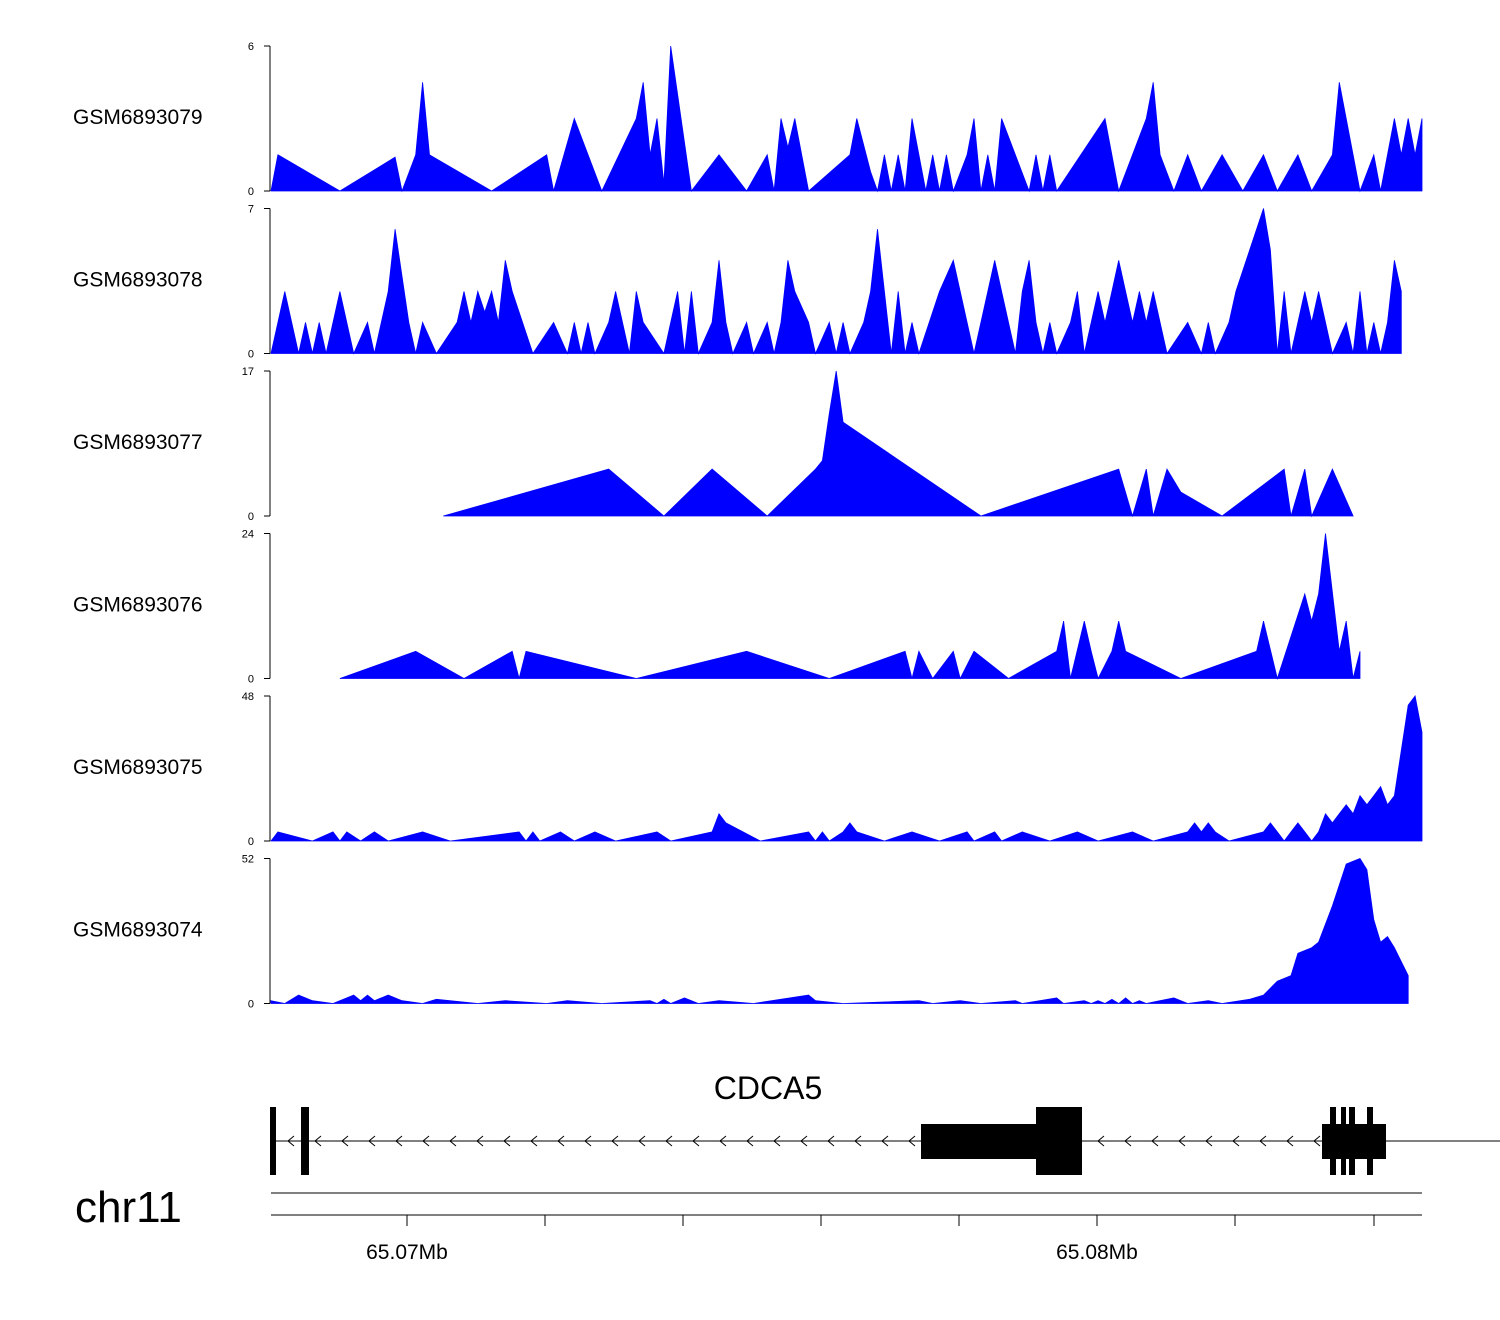 This screenshot has height=1320, width=1500. I want to click on track-GSM6893074: GSM6893074 52 0, so click(741, 932).